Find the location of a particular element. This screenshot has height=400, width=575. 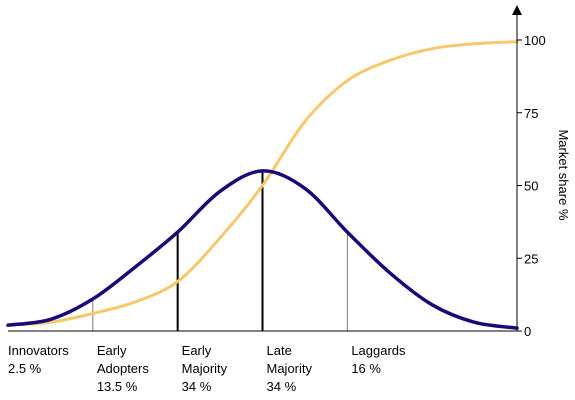

segment-label-0: Innovators 2.5 % is located at coordinates (38, 360).